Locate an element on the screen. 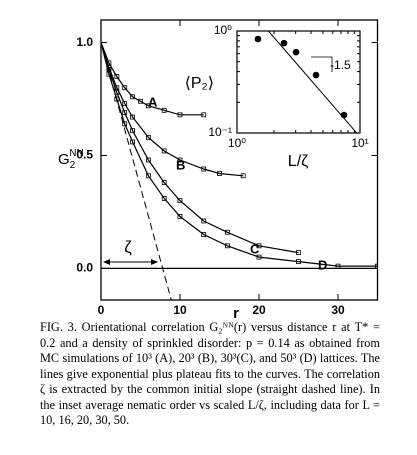  curve-label: B is located at coordinates (180, 164).